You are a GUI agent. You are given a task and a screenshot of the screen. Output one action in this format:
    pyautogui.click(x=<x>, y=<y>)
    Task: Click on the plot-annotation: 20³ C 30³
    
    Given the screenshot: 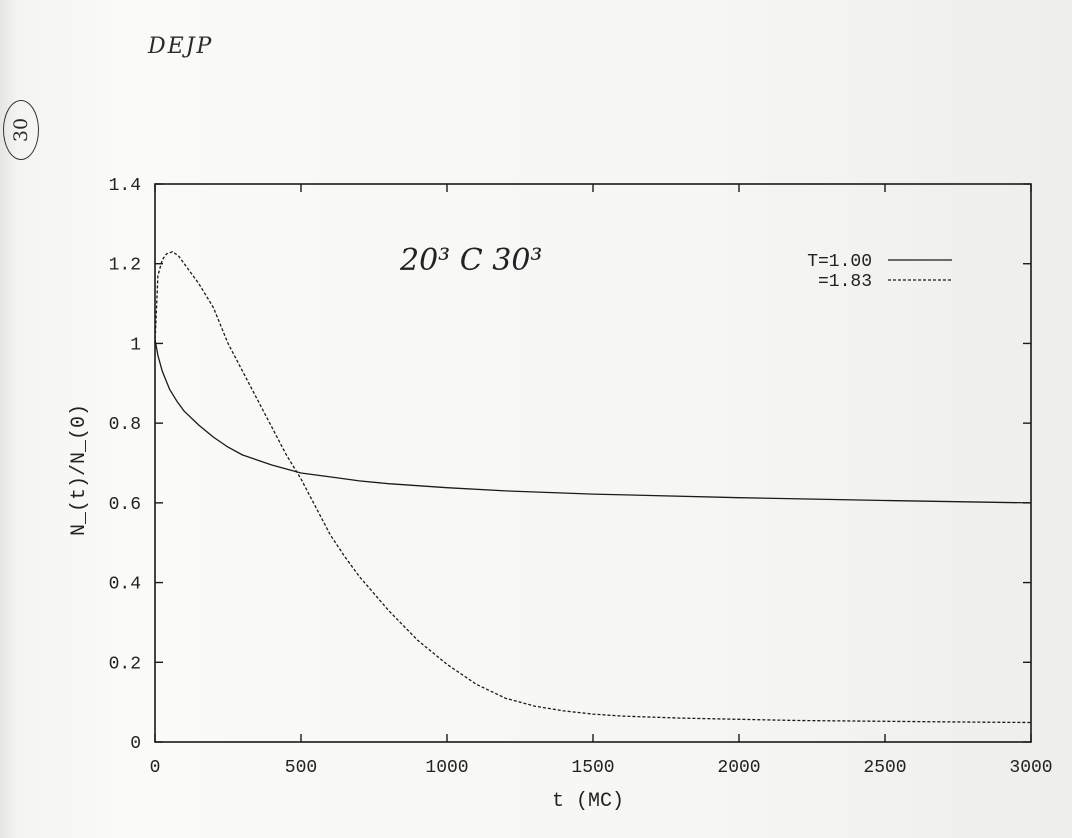 What is the action you would take?
    pyautogui.click(x=470, y=260)
    